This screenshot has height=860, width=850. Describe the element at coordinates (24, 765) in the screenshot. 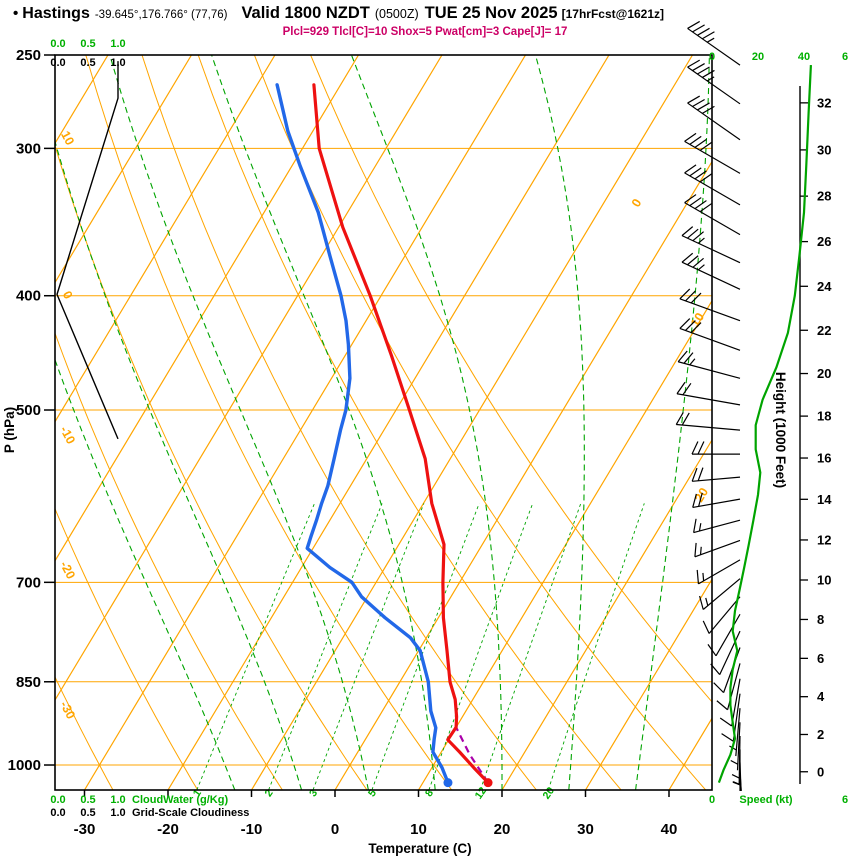

I see `pressure-tick-label: 1000` at that location.